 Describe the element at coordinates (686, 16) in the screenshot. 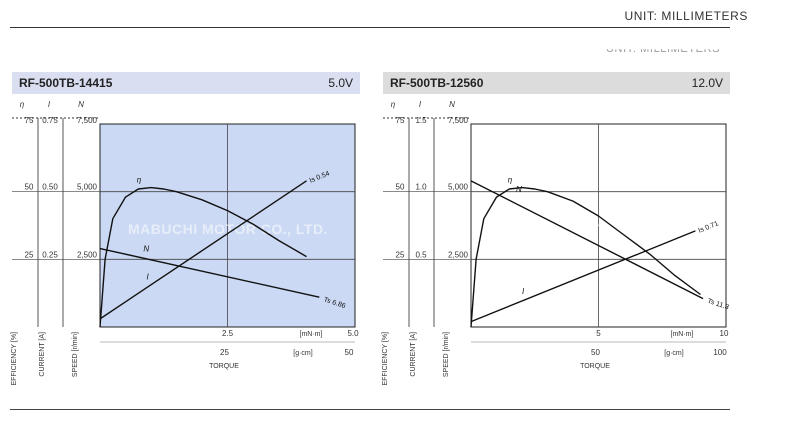

I see `unit-label: UNIT: MILLIMETERS` at that location.